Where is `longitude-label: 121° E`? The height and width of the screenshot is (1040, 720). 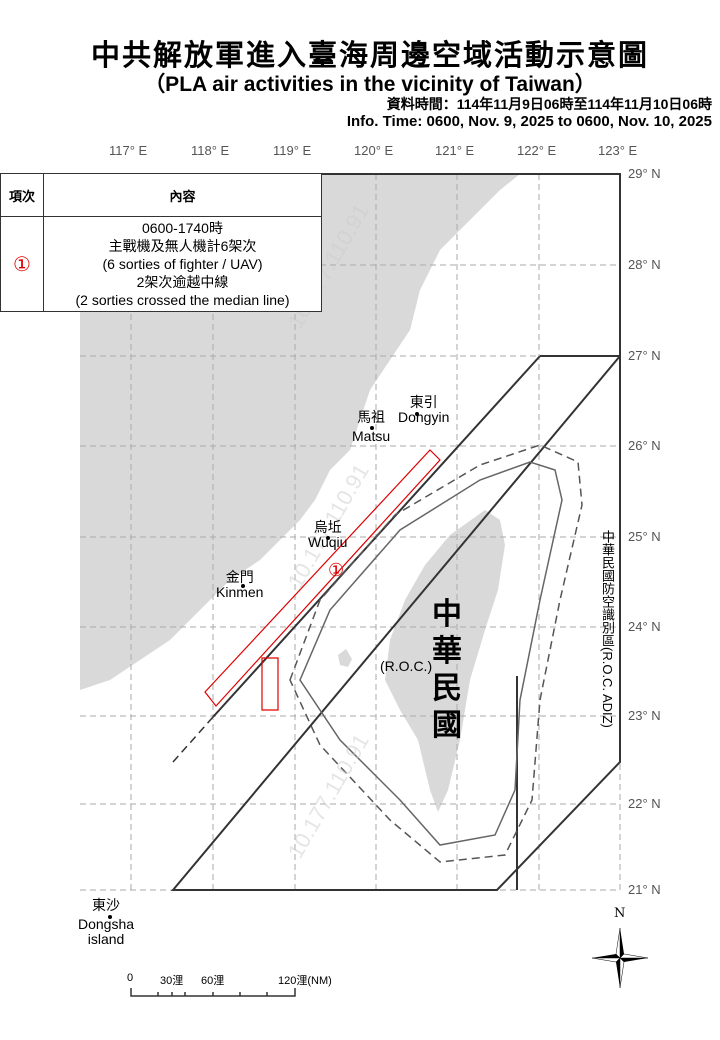 longitude-label: 121° E is located at coordinates (455, 150).